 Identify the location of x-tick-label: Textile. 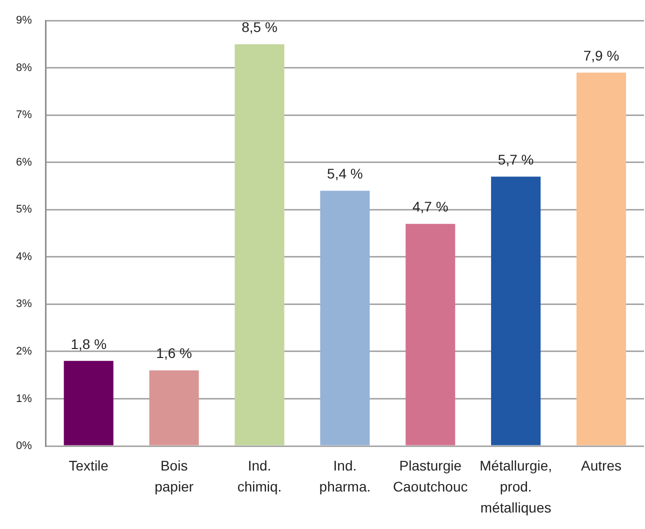
(88, 465).